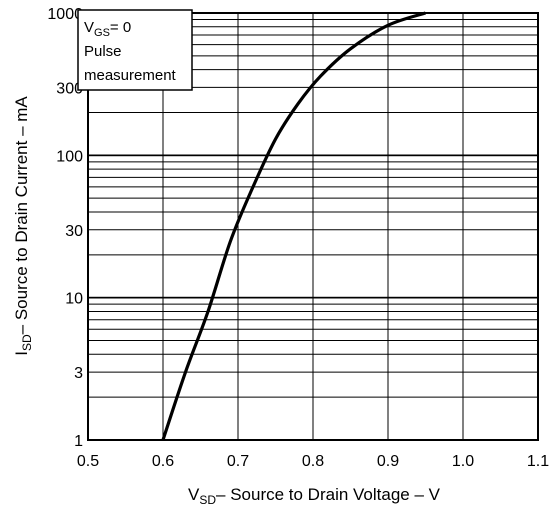  Describe the element at coordinates (88, 461) in the screenshot. I see `x-tick-label: 0.5` at that location.